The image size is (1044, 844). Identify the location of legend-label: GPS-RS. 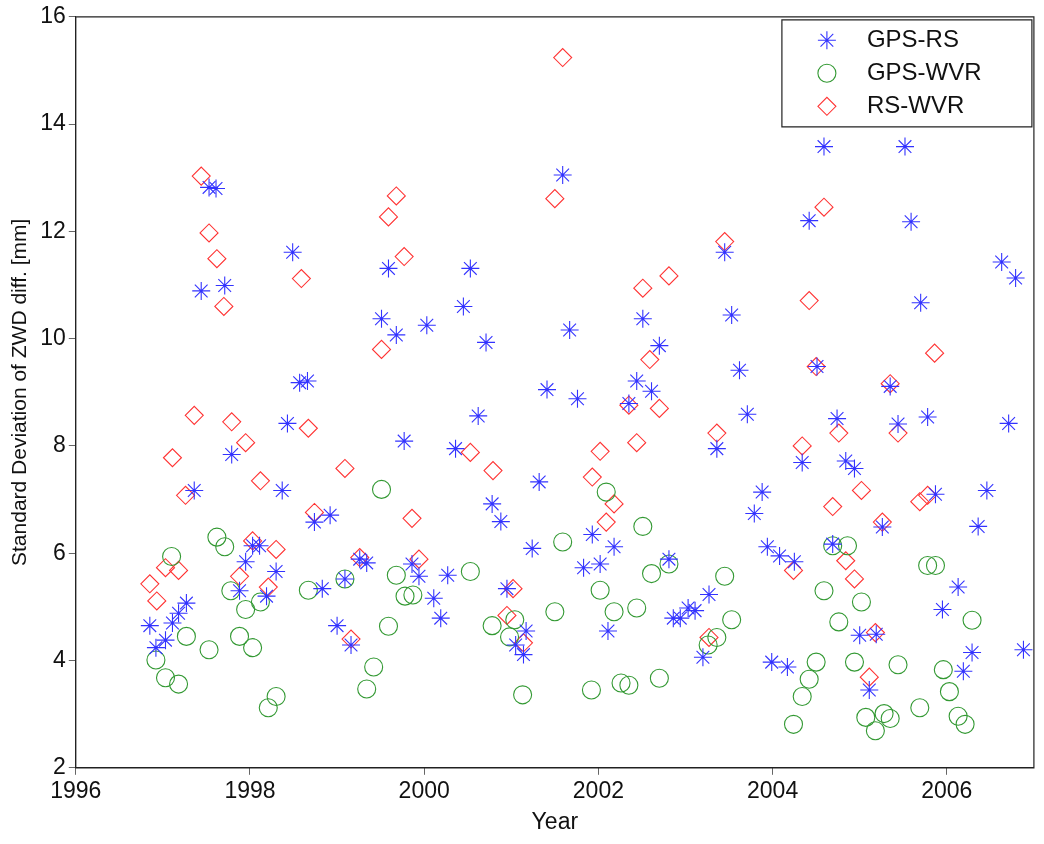
(912, 38).